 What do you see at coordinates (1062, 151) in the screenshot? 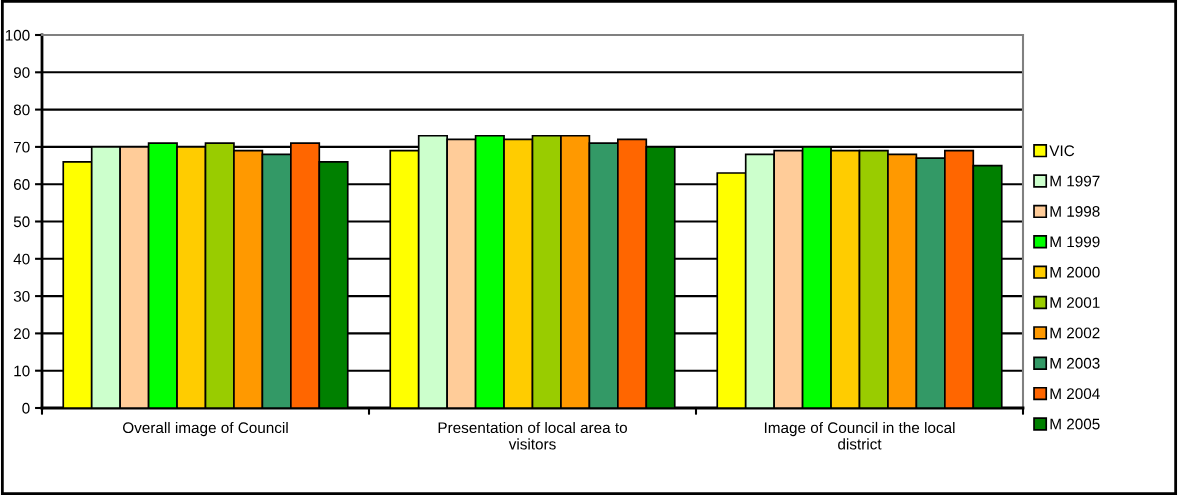
I see `legend-label: VIC` at bounding box center [1062, 151].